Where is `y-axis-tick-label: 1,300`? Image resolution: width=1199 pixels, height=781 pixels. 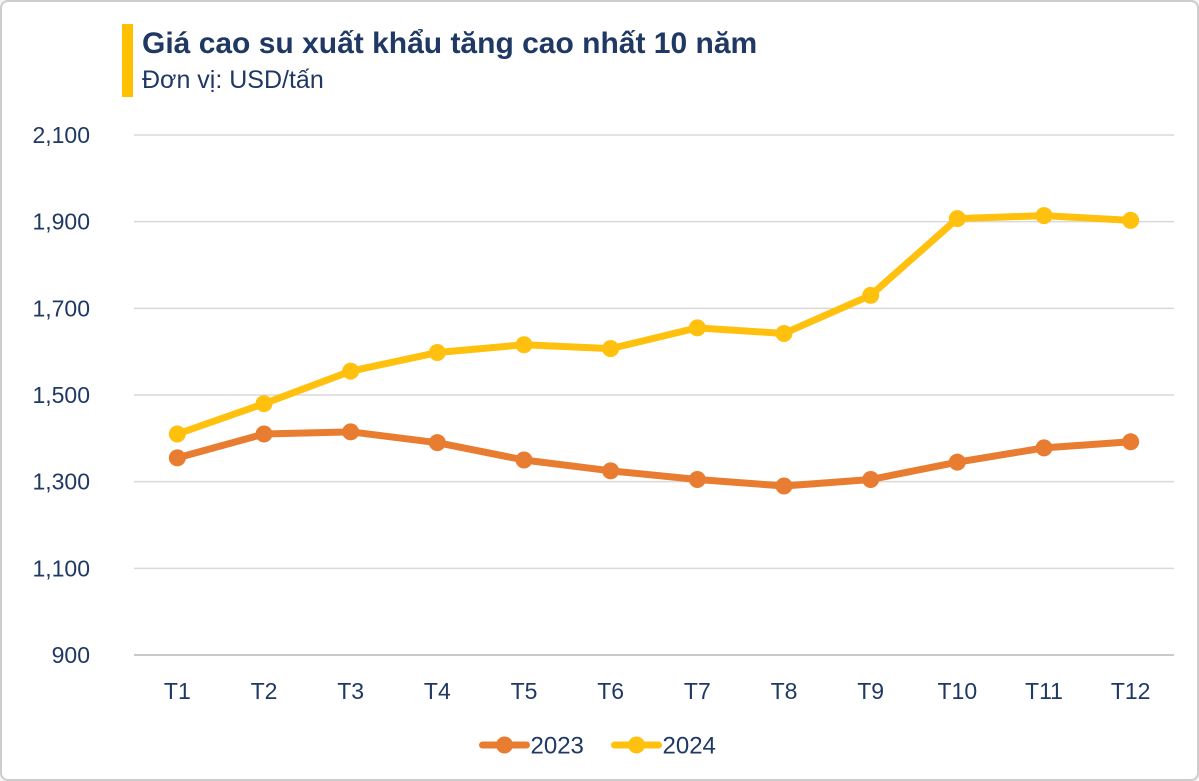 y-axis-tick-label: 1,300 is located at coordinates (61, 482).